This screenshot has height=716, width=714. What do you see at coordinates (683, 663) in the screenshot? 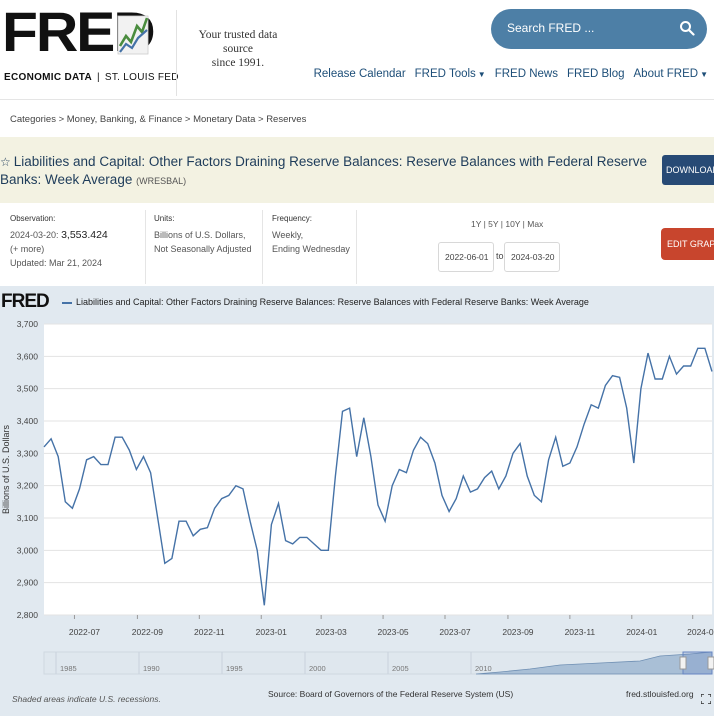
I see `navigator-handle-left` at bounding box center [683, 663].